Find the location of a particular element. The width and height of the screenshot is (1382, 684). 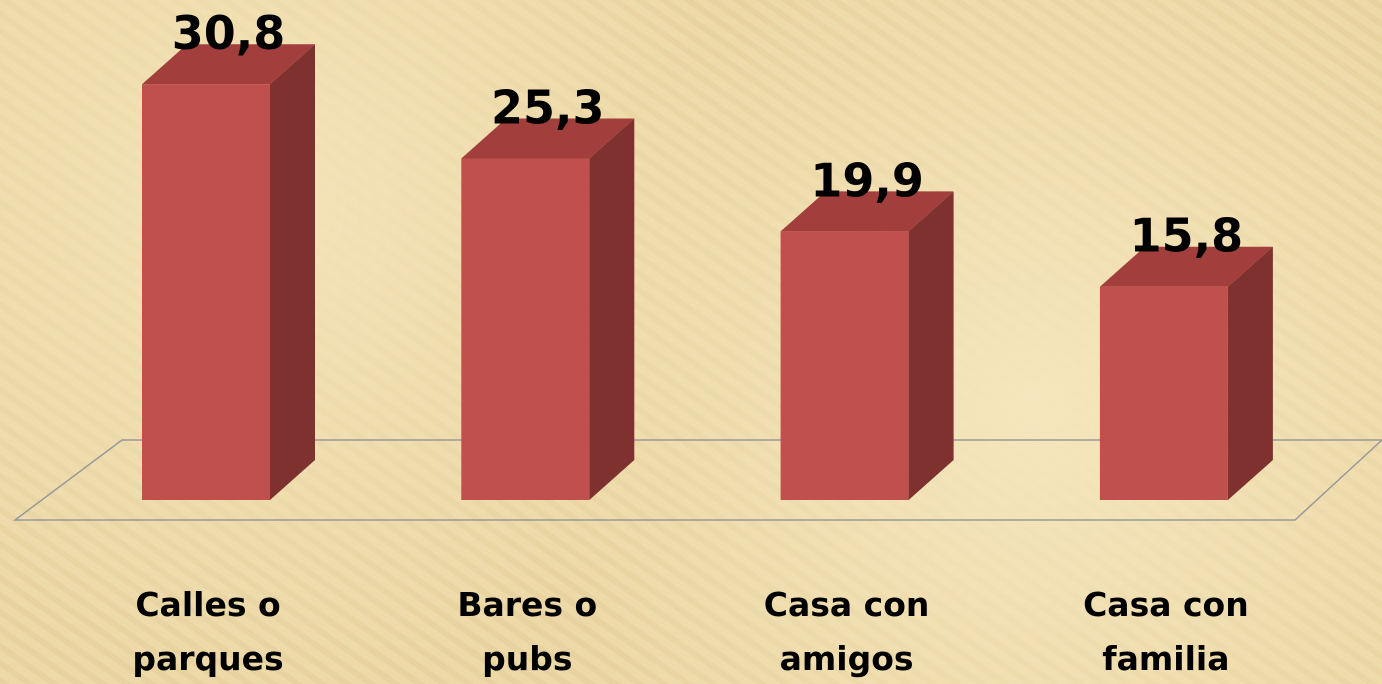

category-label: Calles o parques is located at coordinates (208, 631).